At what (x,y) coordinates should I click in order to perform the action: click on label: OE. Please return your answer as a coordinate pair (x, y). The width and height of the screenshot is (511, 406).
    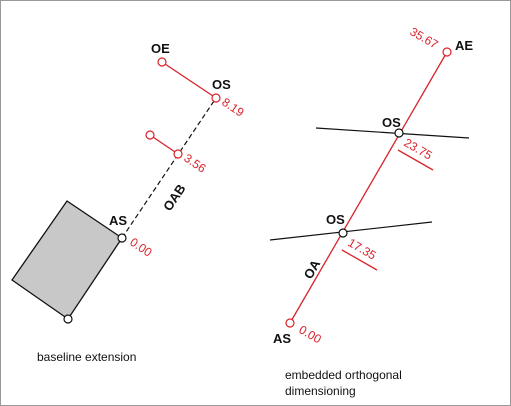
    Looking at the image, I should click on (160, 48).